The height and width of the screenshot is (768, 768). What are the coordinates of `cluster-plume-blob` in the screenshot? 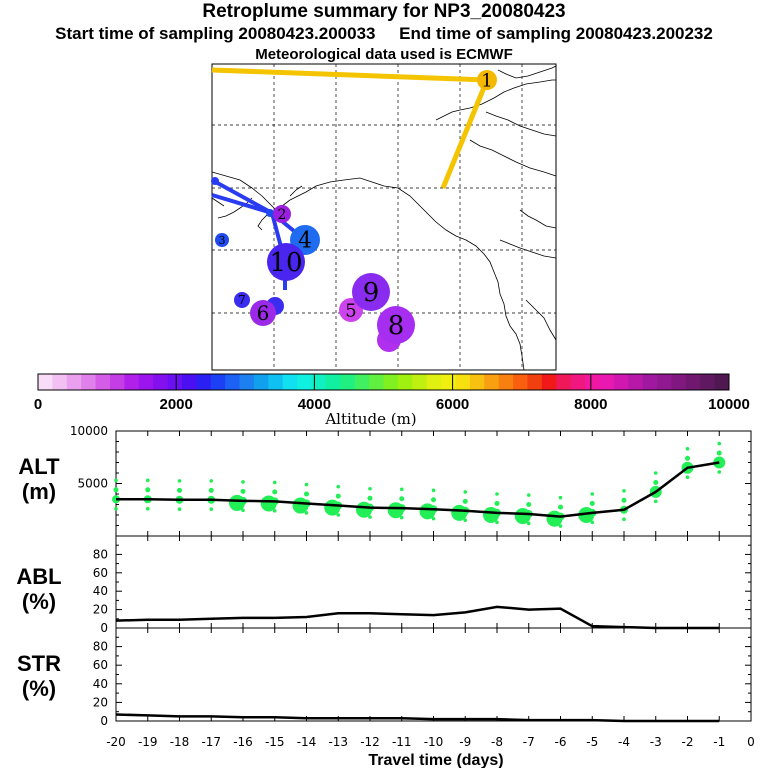 It's located at (270, 213).